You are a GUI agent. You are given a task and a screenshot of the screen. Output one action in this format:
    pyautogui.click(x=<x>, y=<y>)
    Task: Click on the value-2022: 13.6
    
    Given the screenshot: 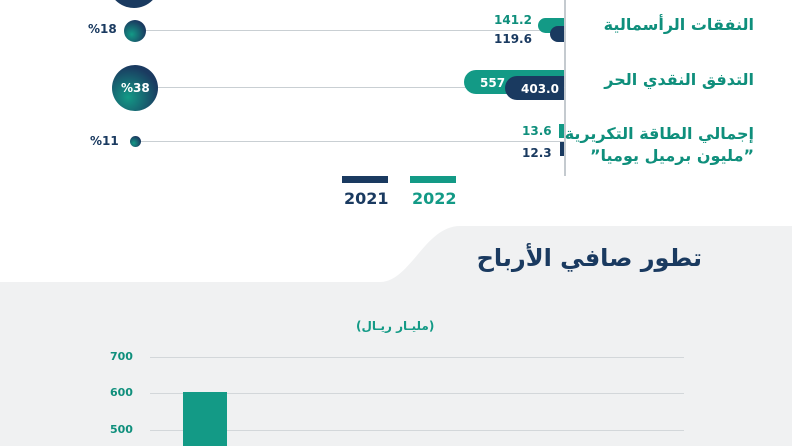 What is the action you would take?
    pyautogui.click(x=537, y=131)
    